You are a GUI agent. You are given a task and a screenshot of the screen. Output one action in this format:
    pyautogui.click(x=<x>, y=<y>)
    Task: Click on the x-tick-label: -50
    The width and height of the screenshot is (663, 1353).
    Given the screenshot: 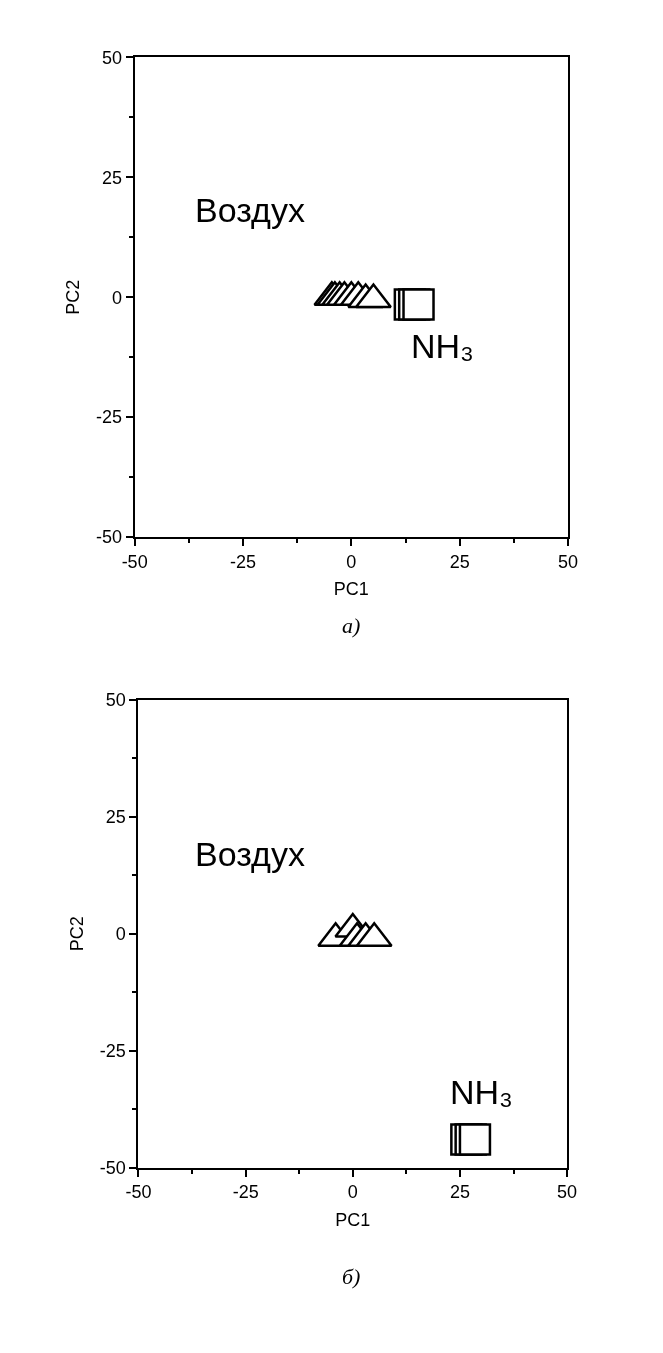 What is the action you would take?
    pyautogui.click(x=138, y=1192)
    